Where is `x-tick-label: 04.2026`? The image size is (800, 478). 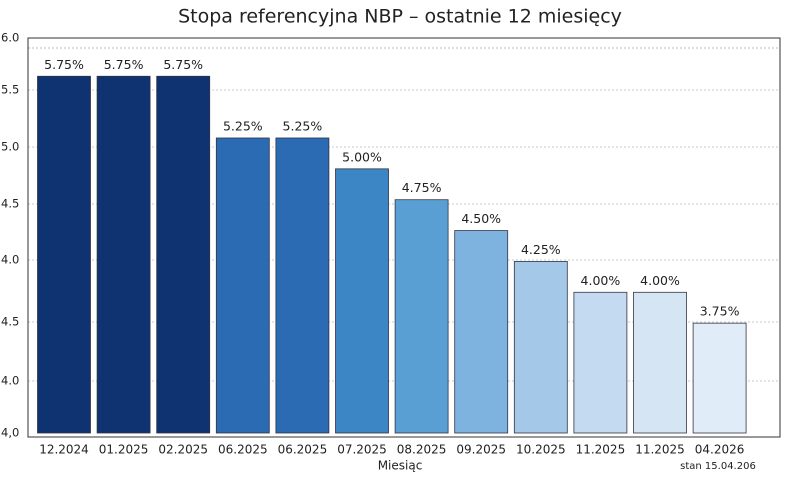
x-tick-label: 04.2026 is located at coordinates (720, 450).